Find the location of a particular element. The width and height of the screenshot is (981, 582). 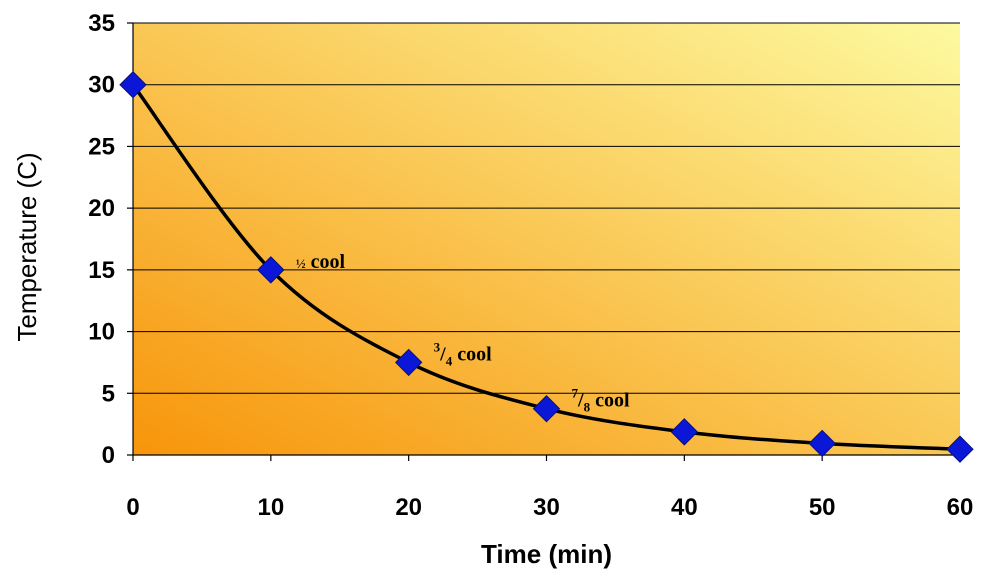

x-tick-label: 50 is located at coordinates (822, 507).